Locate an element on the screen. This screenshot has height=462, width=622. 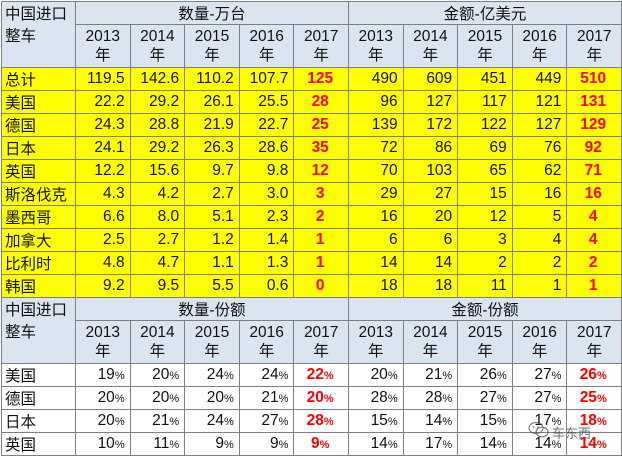
block2-header-row: 中国进口 整车 数量-份额 金额-份额 is located at coordinates (311, 330).